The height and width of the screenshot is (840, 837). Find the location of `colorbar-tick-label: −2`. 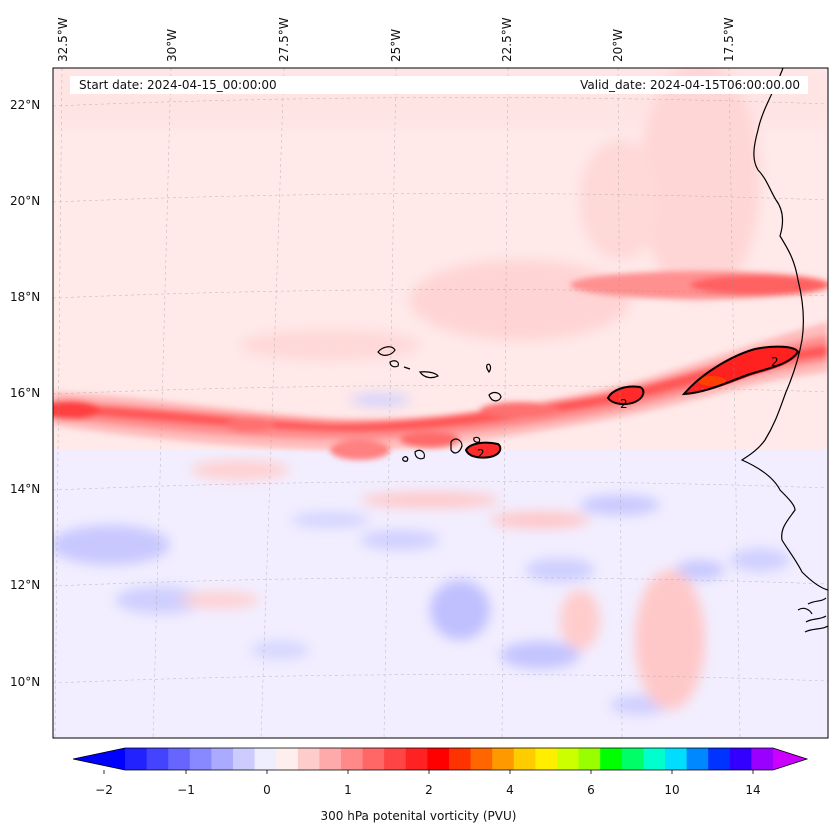

colorbar-tick-label: −2 is located at coordinates (104, 790).